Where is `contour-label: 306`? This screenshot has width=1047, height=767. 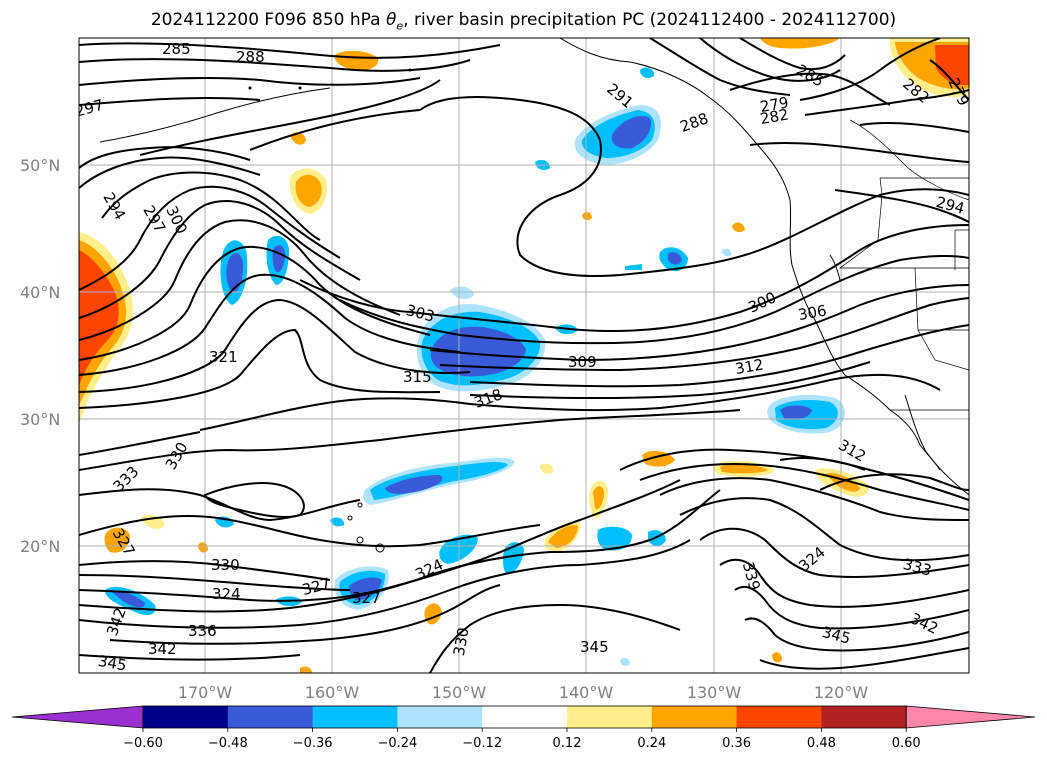 contour-label: 306 is located at coordinates (812, 312).